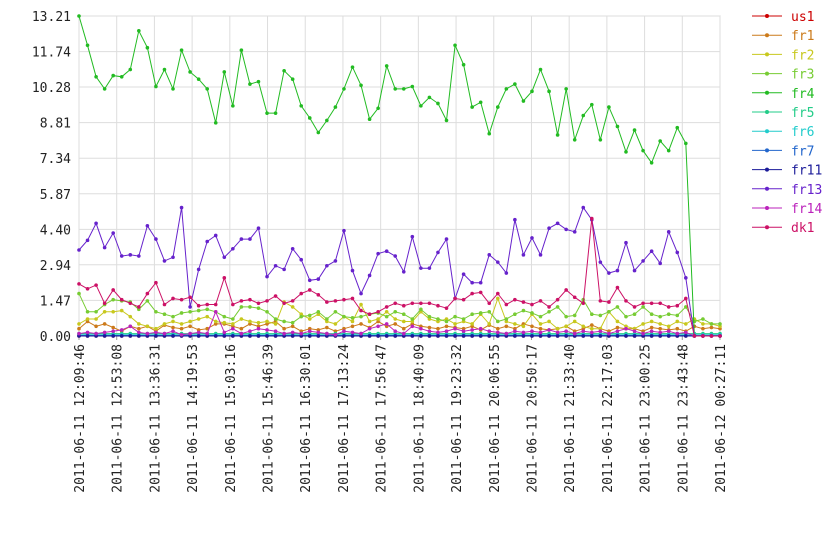 The image size is (840, 560). What do you see at coordinates (570, 418) in the screenshot?
I see `x-tick-label: 2011-06-11 21:33:40` at bounding box center [570, 418].